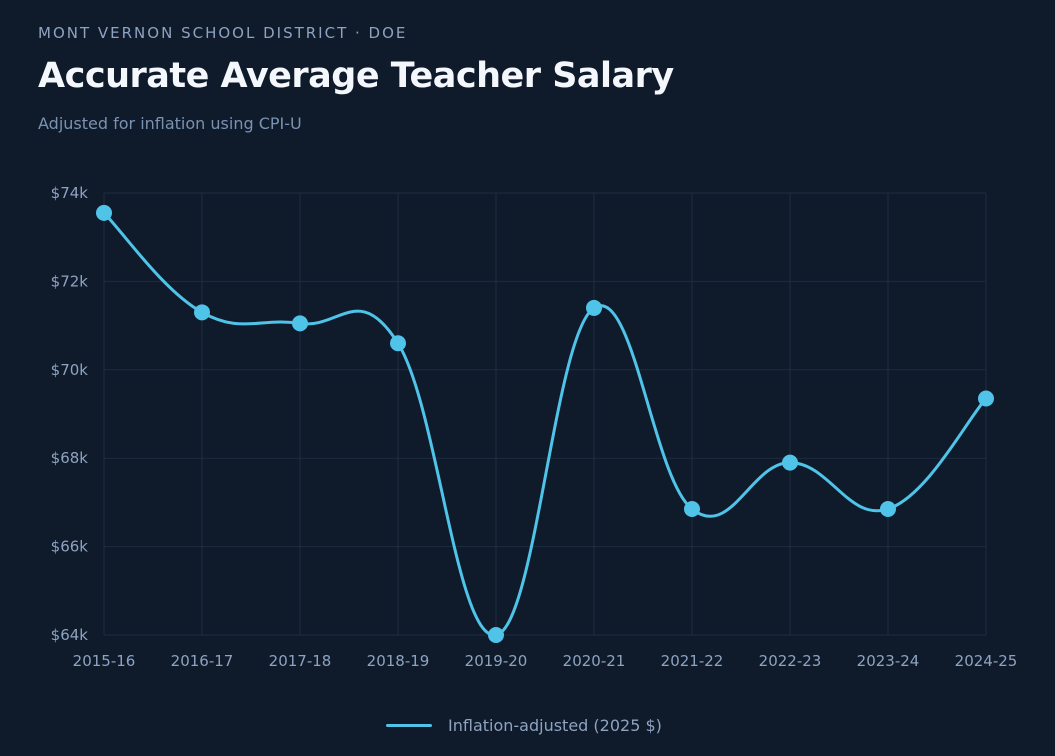 The width and height of the screenshot is (1055, 756). I want to click on chart-eyebrow: MONT VERNON SCHOOL DISTRICT · DOE, so click(223, 33).